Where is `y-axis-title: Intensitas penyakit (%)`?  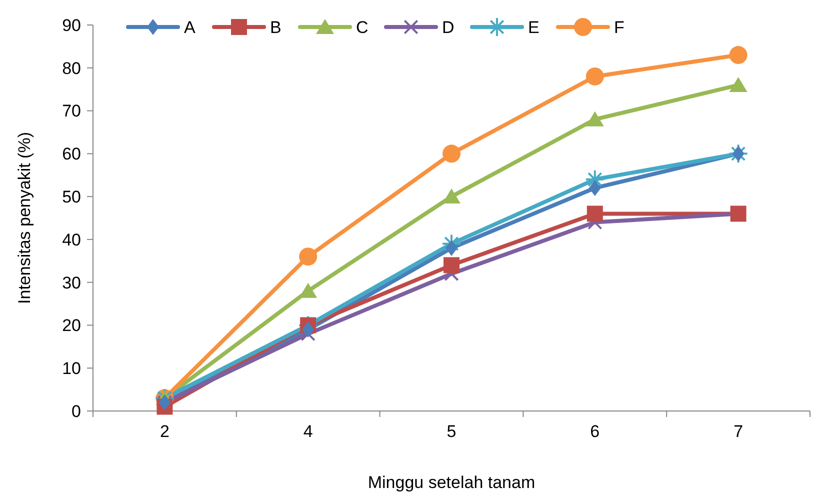 y-axis-title: Intensitas penyakit (%) is located at coordinates (24, 218).